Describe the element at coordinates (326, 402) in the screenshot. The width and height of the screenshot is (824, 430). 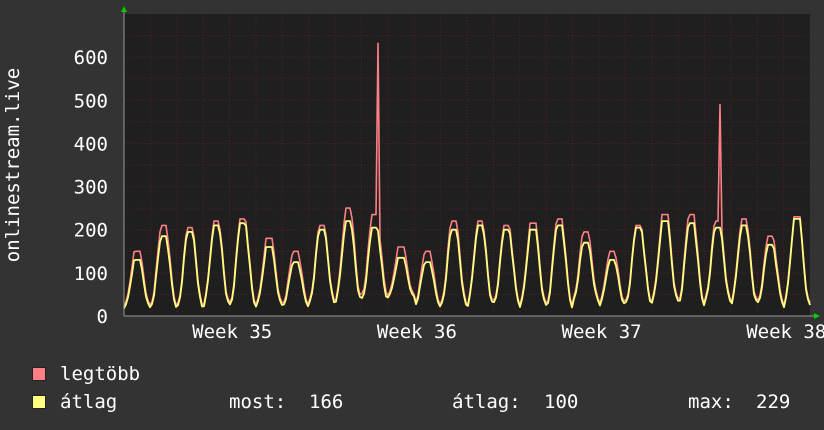
I see `stat-current-value: 166` at that location.